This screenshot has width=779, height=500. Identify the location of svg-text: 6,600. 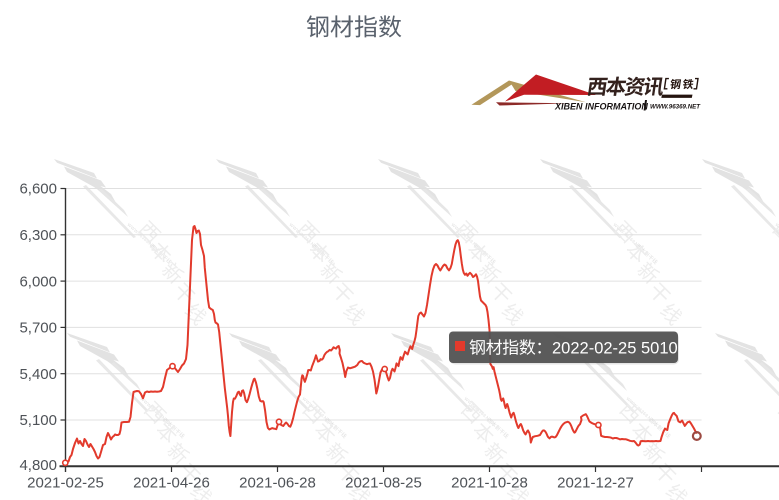
(38, 189).